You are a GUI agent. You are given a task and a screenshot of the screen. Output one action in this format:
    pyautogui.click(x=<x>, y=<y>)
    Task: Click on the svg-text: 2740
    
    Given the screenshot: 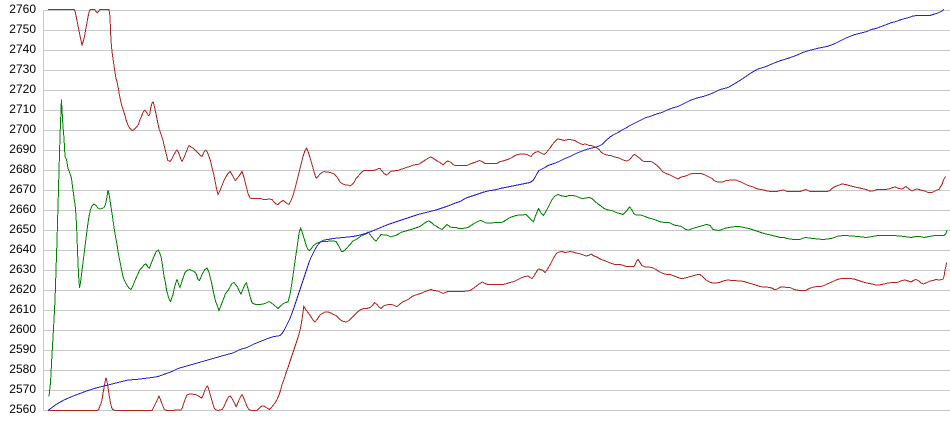 What is the action you would take?
    pyautogui.click(x=22, y=49)
    